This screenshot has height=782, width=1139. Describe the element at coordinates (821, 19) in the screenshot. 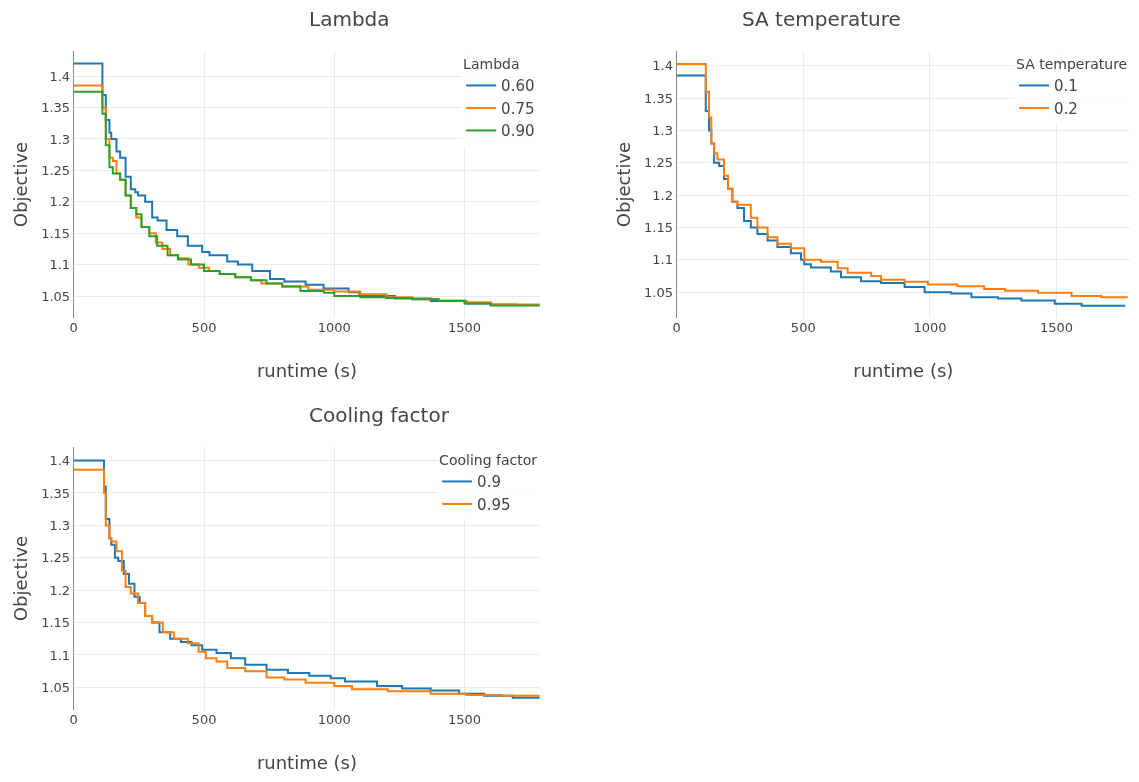

I see `chart-title: SA temperature` at that location.